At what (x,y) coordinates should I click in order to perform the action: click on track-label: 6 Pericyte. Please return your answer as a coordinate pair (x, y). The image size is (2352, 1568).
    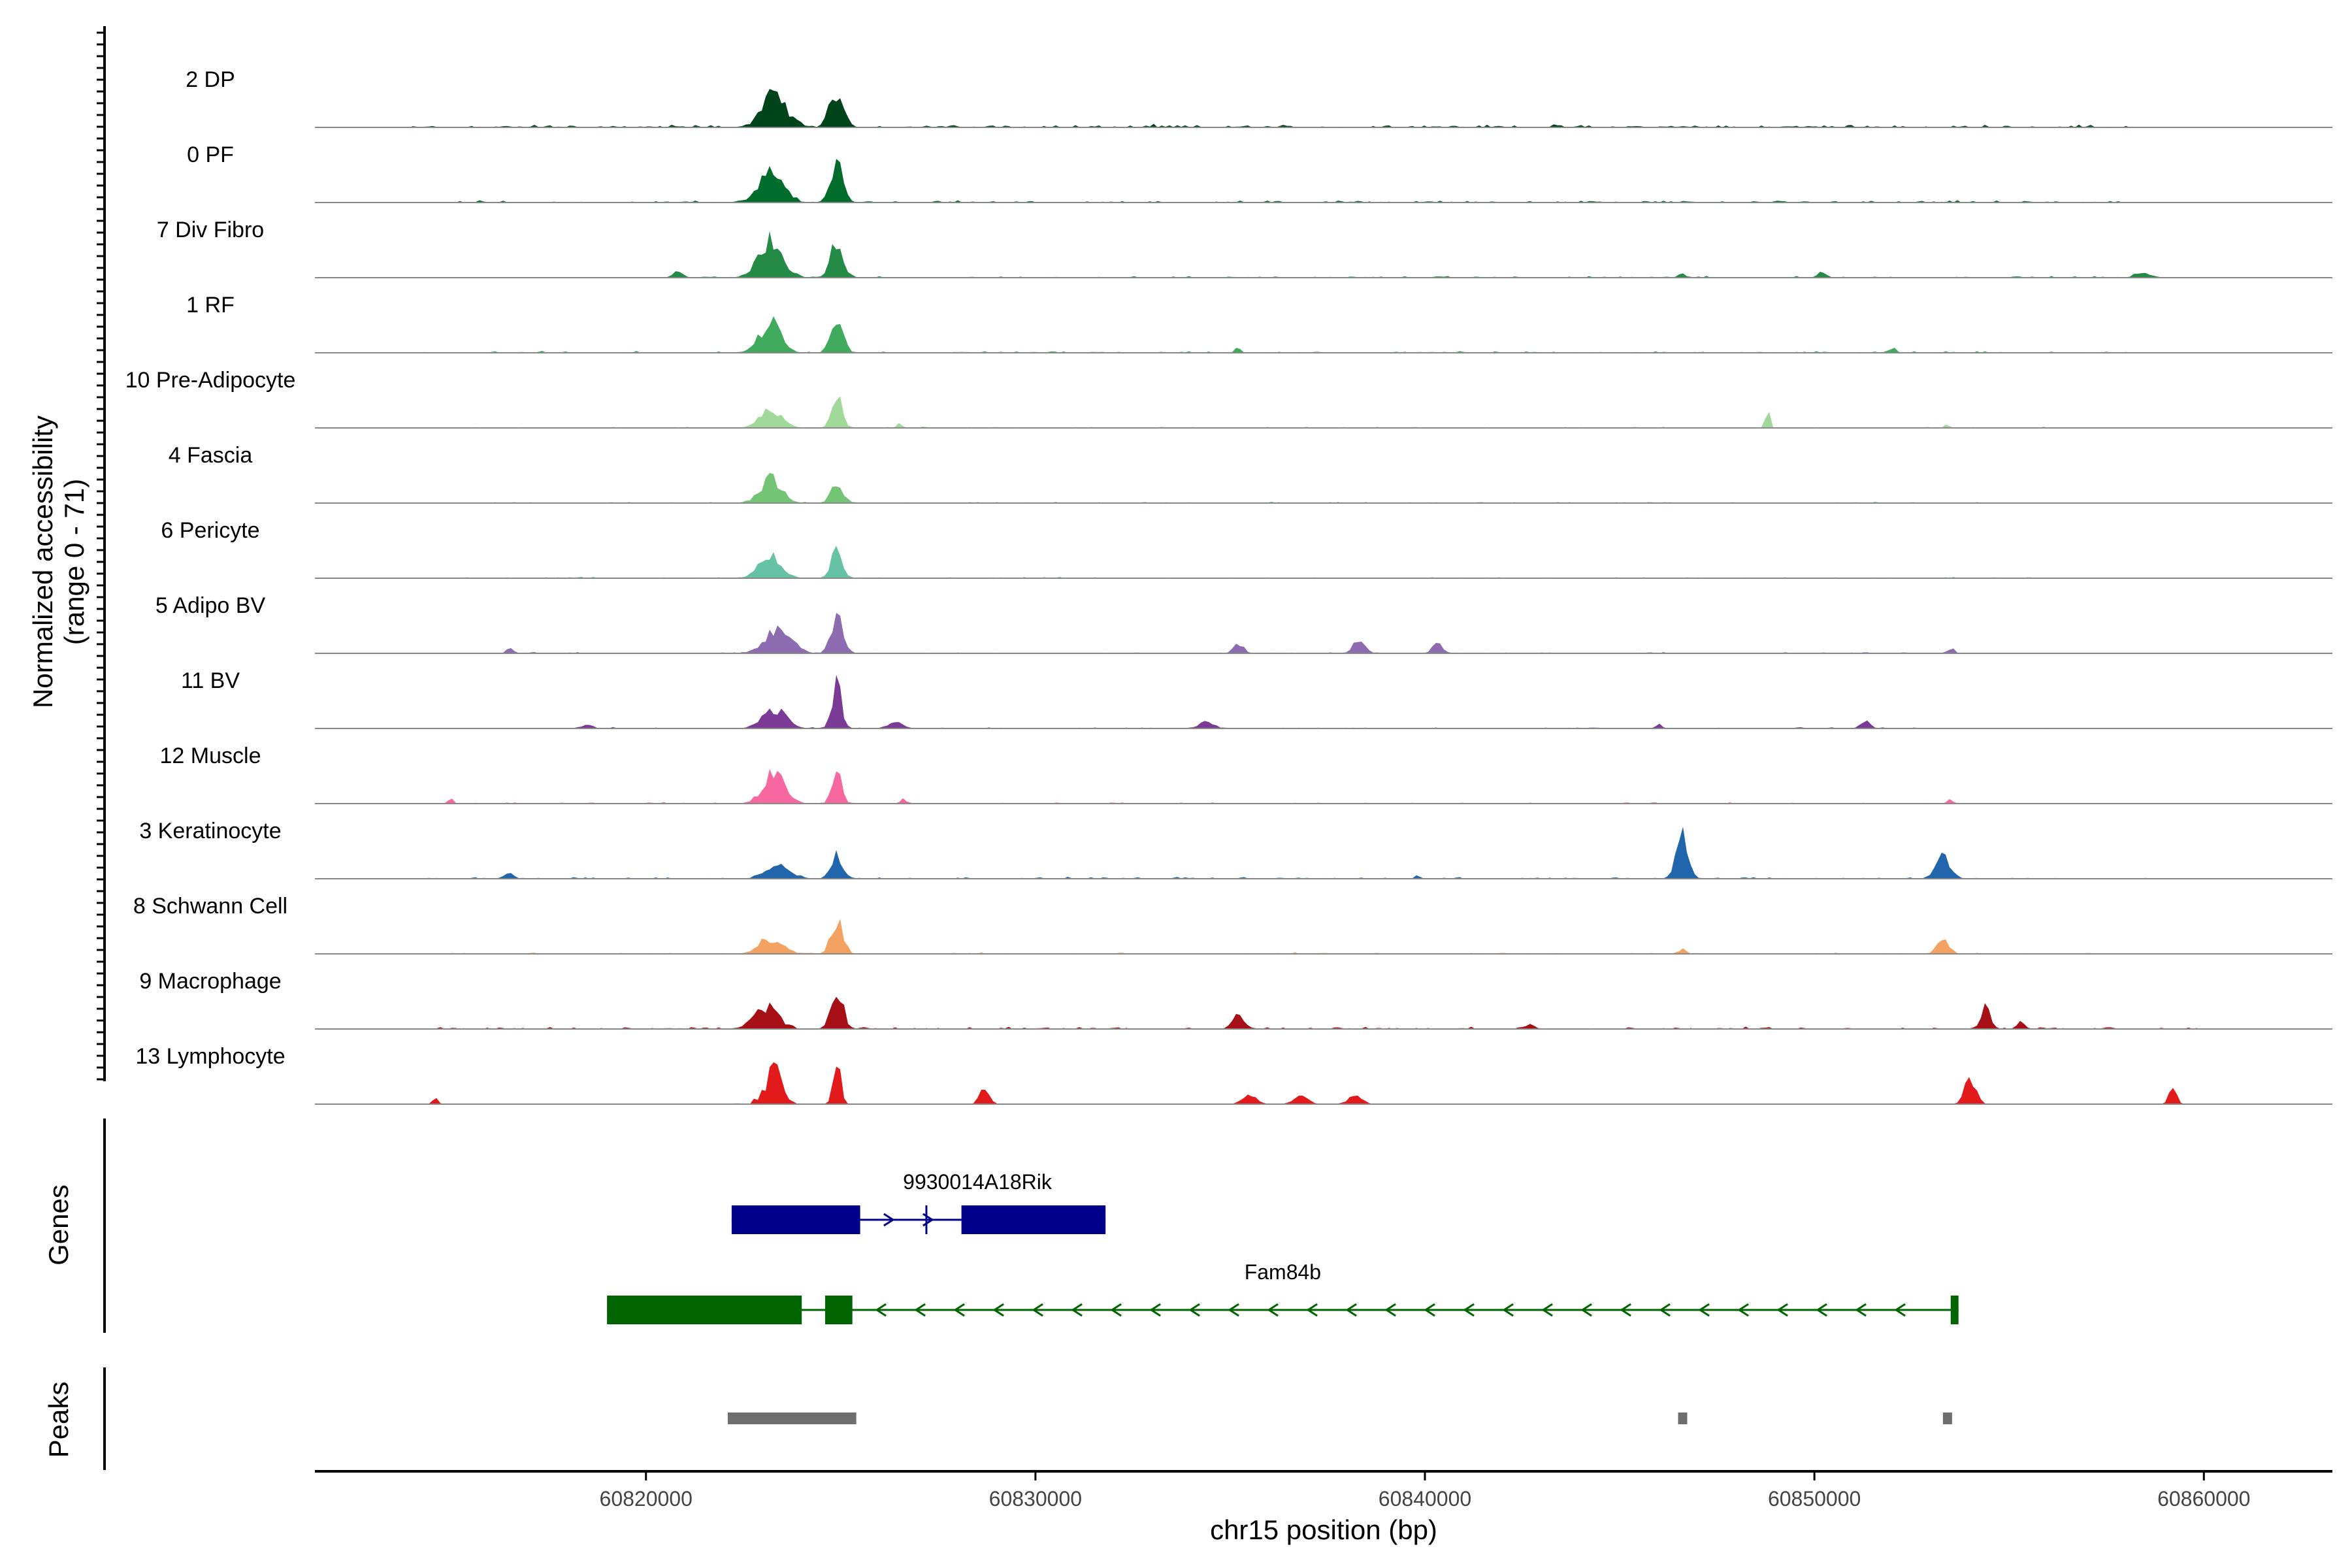
    Looking at the image, I should click on (210, 530).